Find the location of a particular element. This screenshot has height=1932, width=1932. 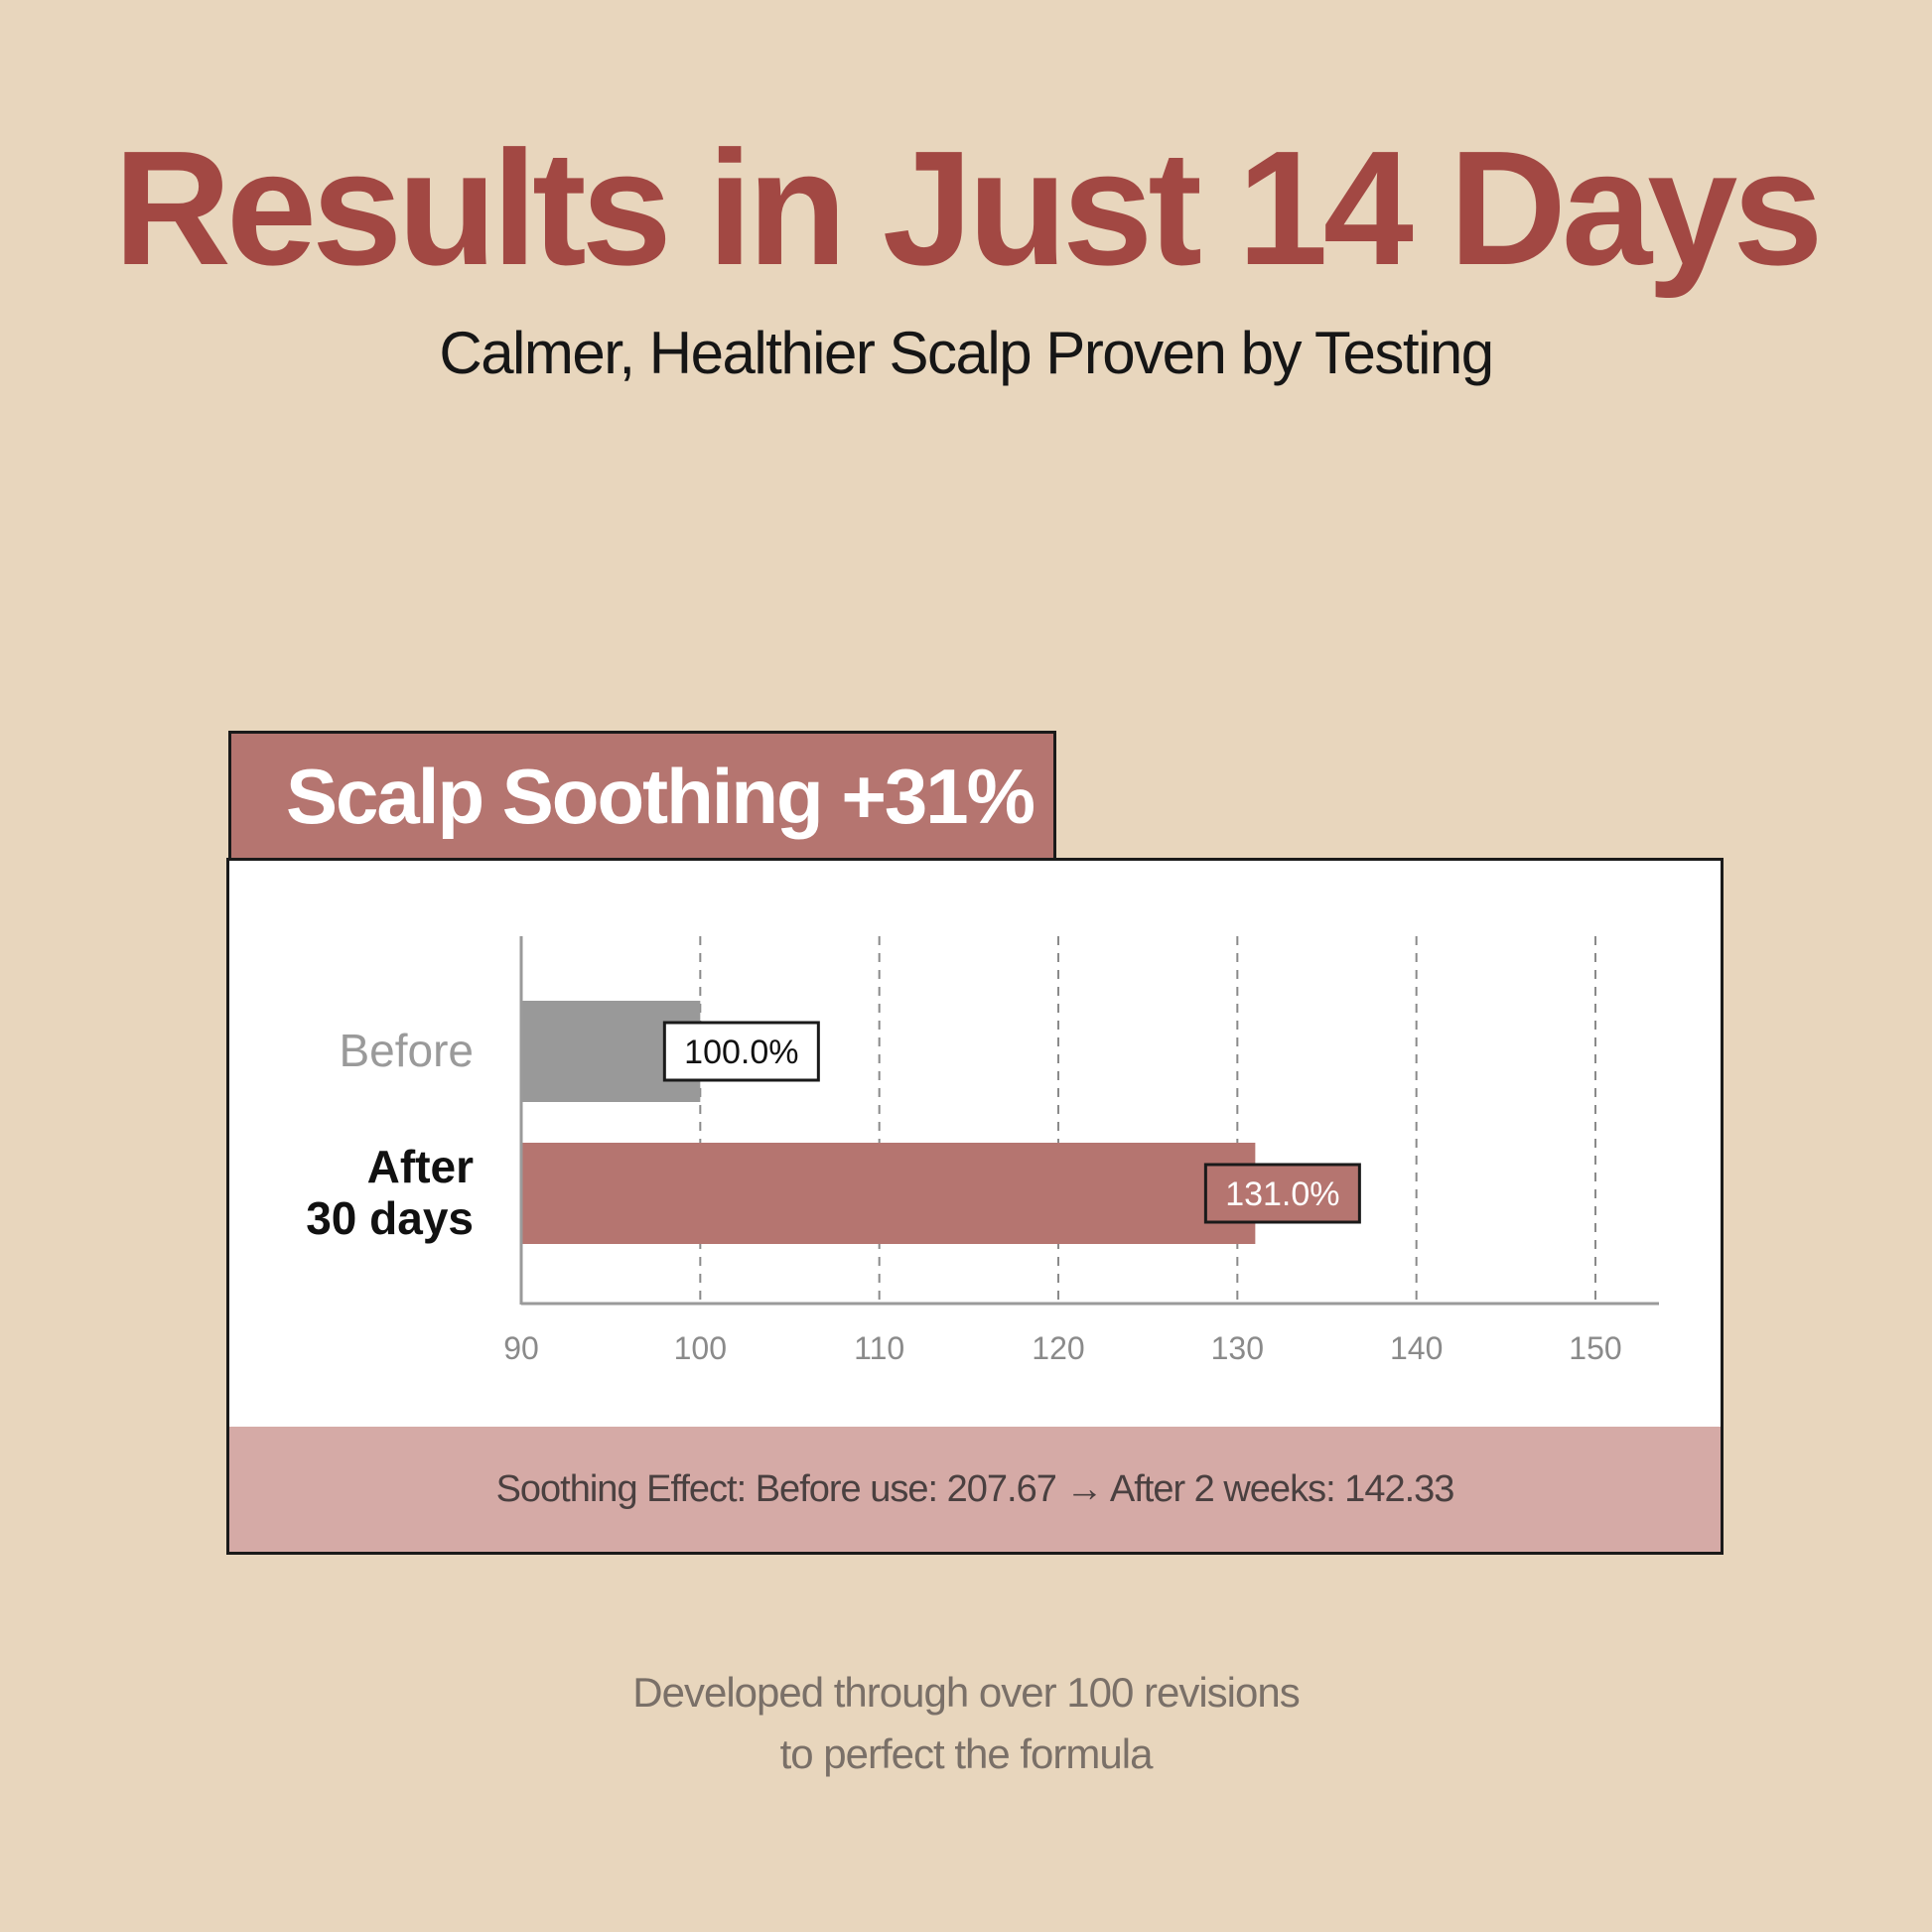

x-tick-label: 110 is located at coordinates (879, 1348).